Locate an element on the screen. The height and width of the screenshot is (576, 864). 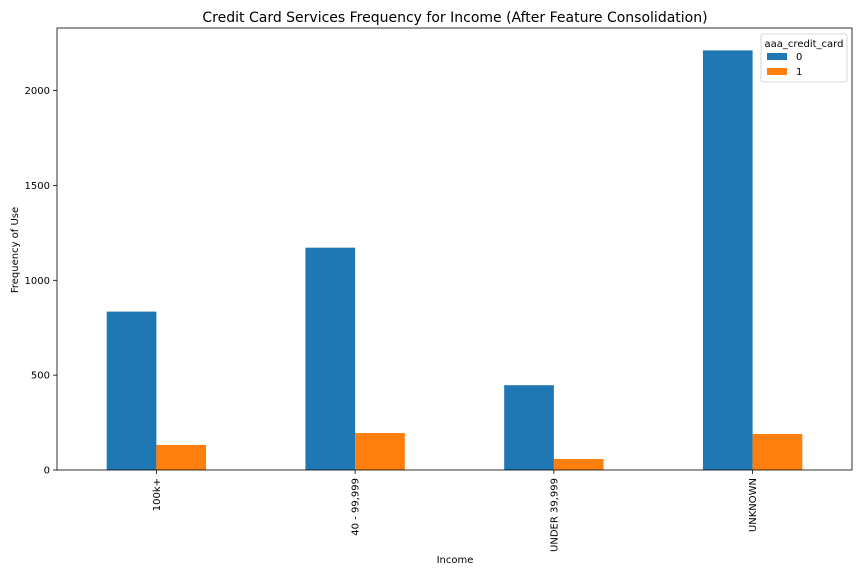
y-tick-label: 2000 is located at coordinates (37, 91).